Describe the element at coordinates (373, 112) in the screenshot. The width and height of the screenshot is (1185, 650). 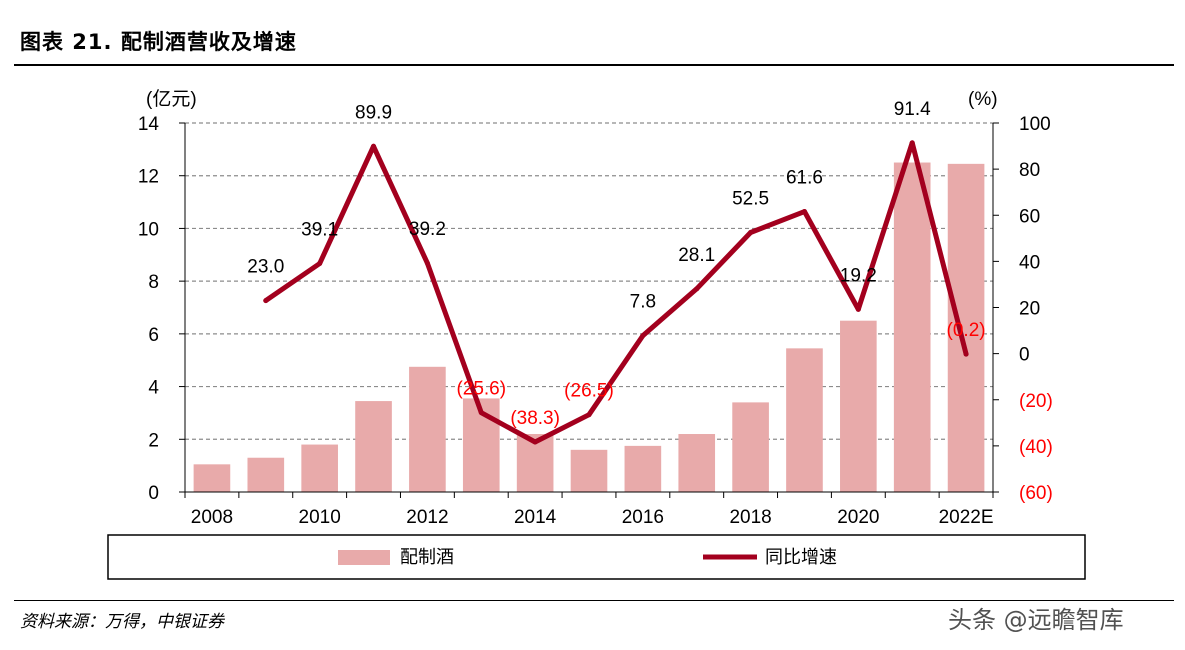
I see `growth-label-2011: 89.9` at that location.